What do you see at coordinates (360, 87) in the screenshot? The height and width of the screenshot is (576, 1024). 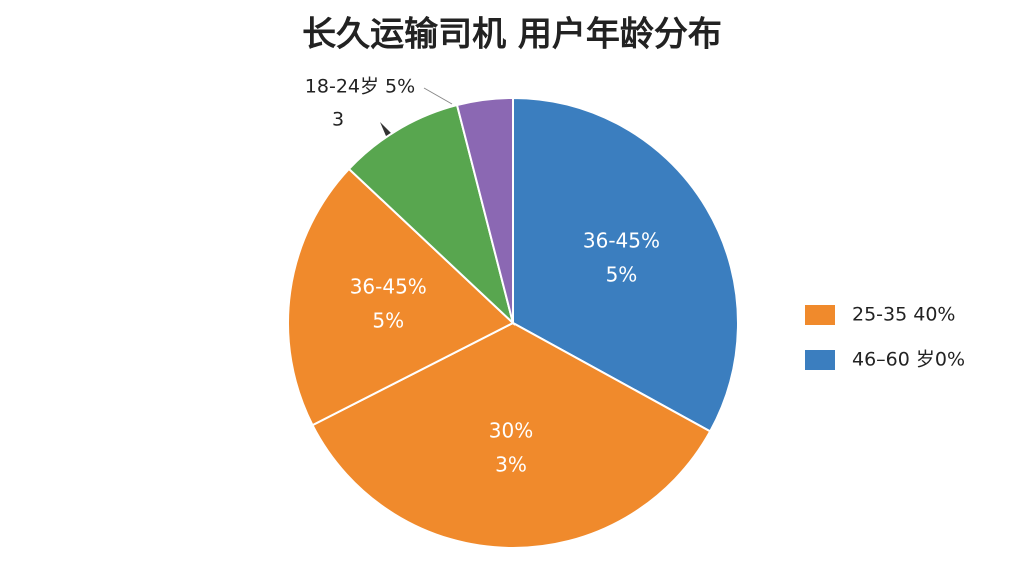 I see `annotation: 18-24岁 5%` at bounding box center [360, 87].